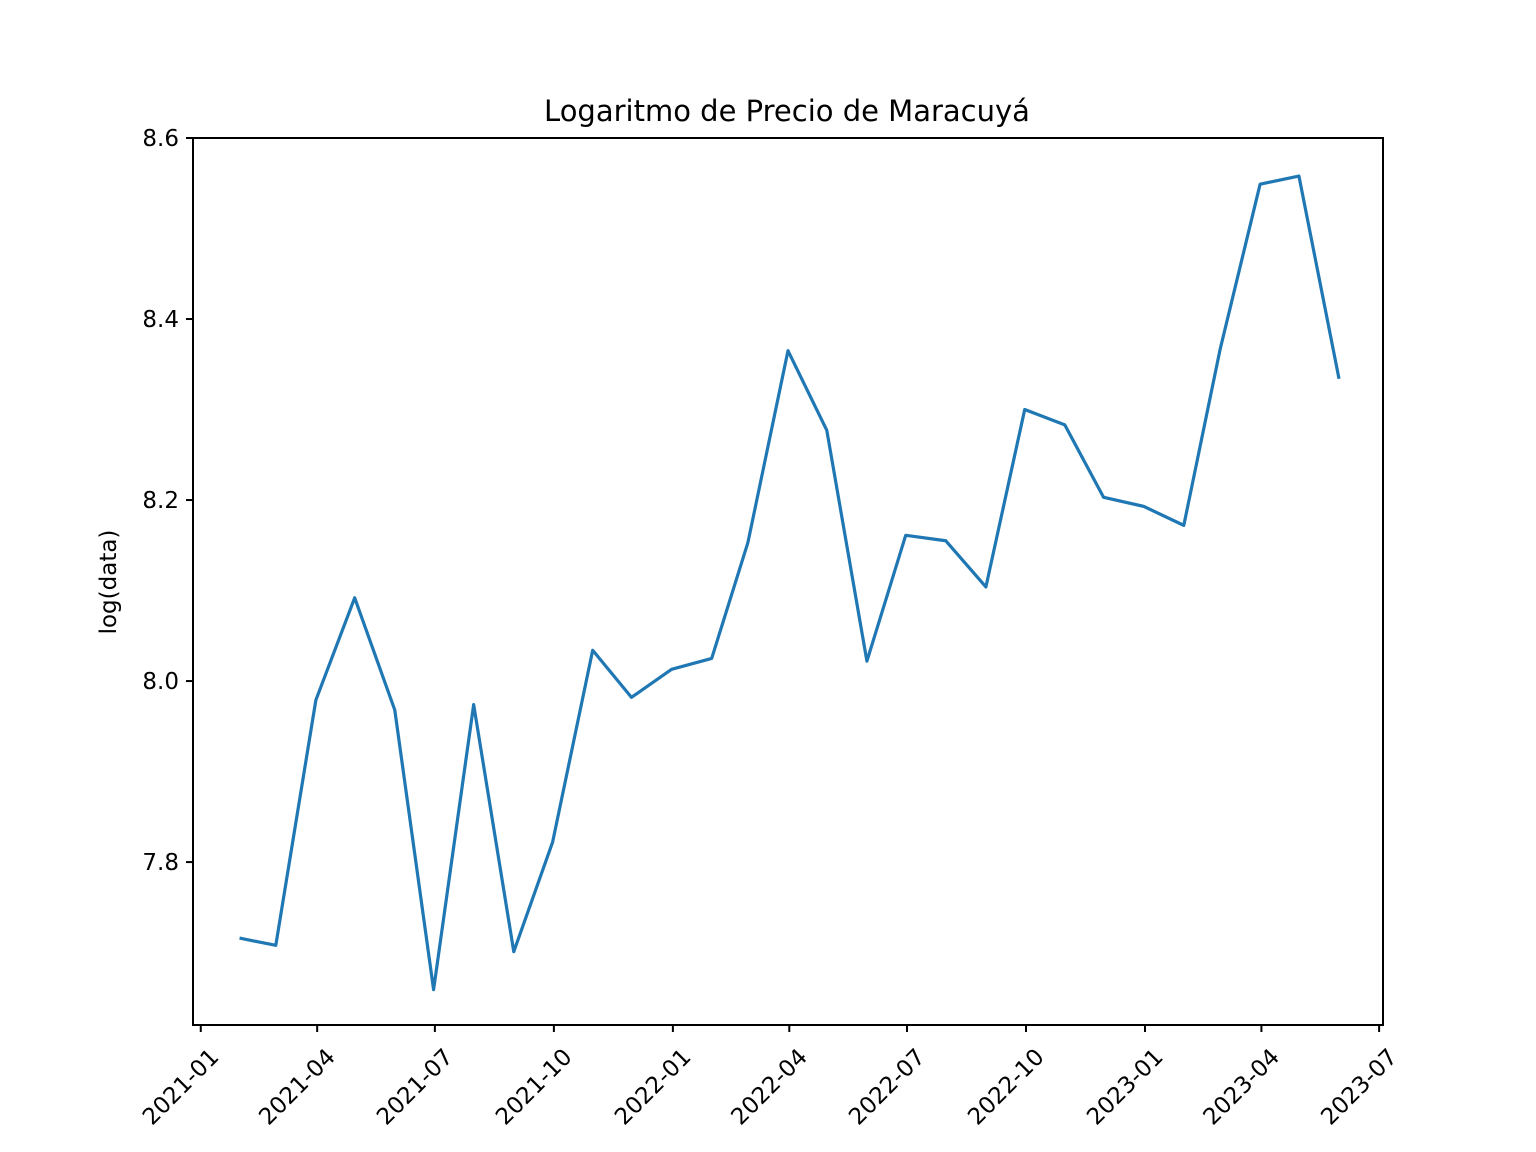 The height and width of the screenshot is (1152, 1536). Describe the element at coordinates (109, 582) in the screenshot. I see `y-axis-label: log(data)` at that location.